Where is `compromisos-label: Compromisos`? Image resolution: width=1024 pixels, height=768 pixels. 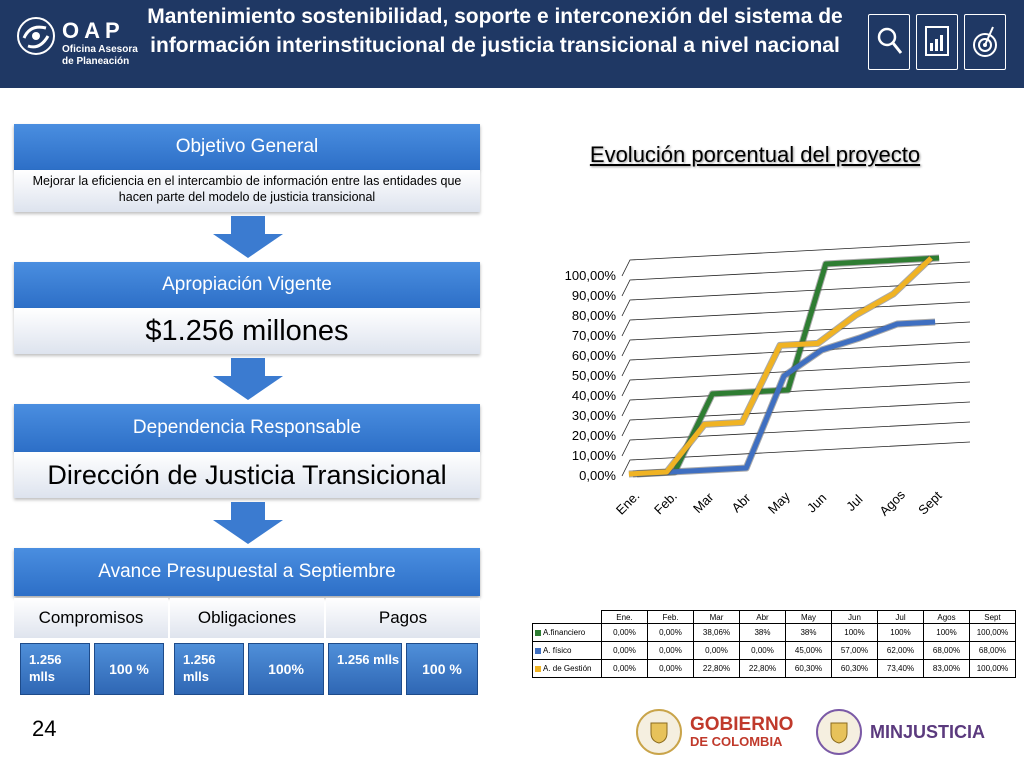 compromisos-label: Compromisos is located at coordinates (91, 618).